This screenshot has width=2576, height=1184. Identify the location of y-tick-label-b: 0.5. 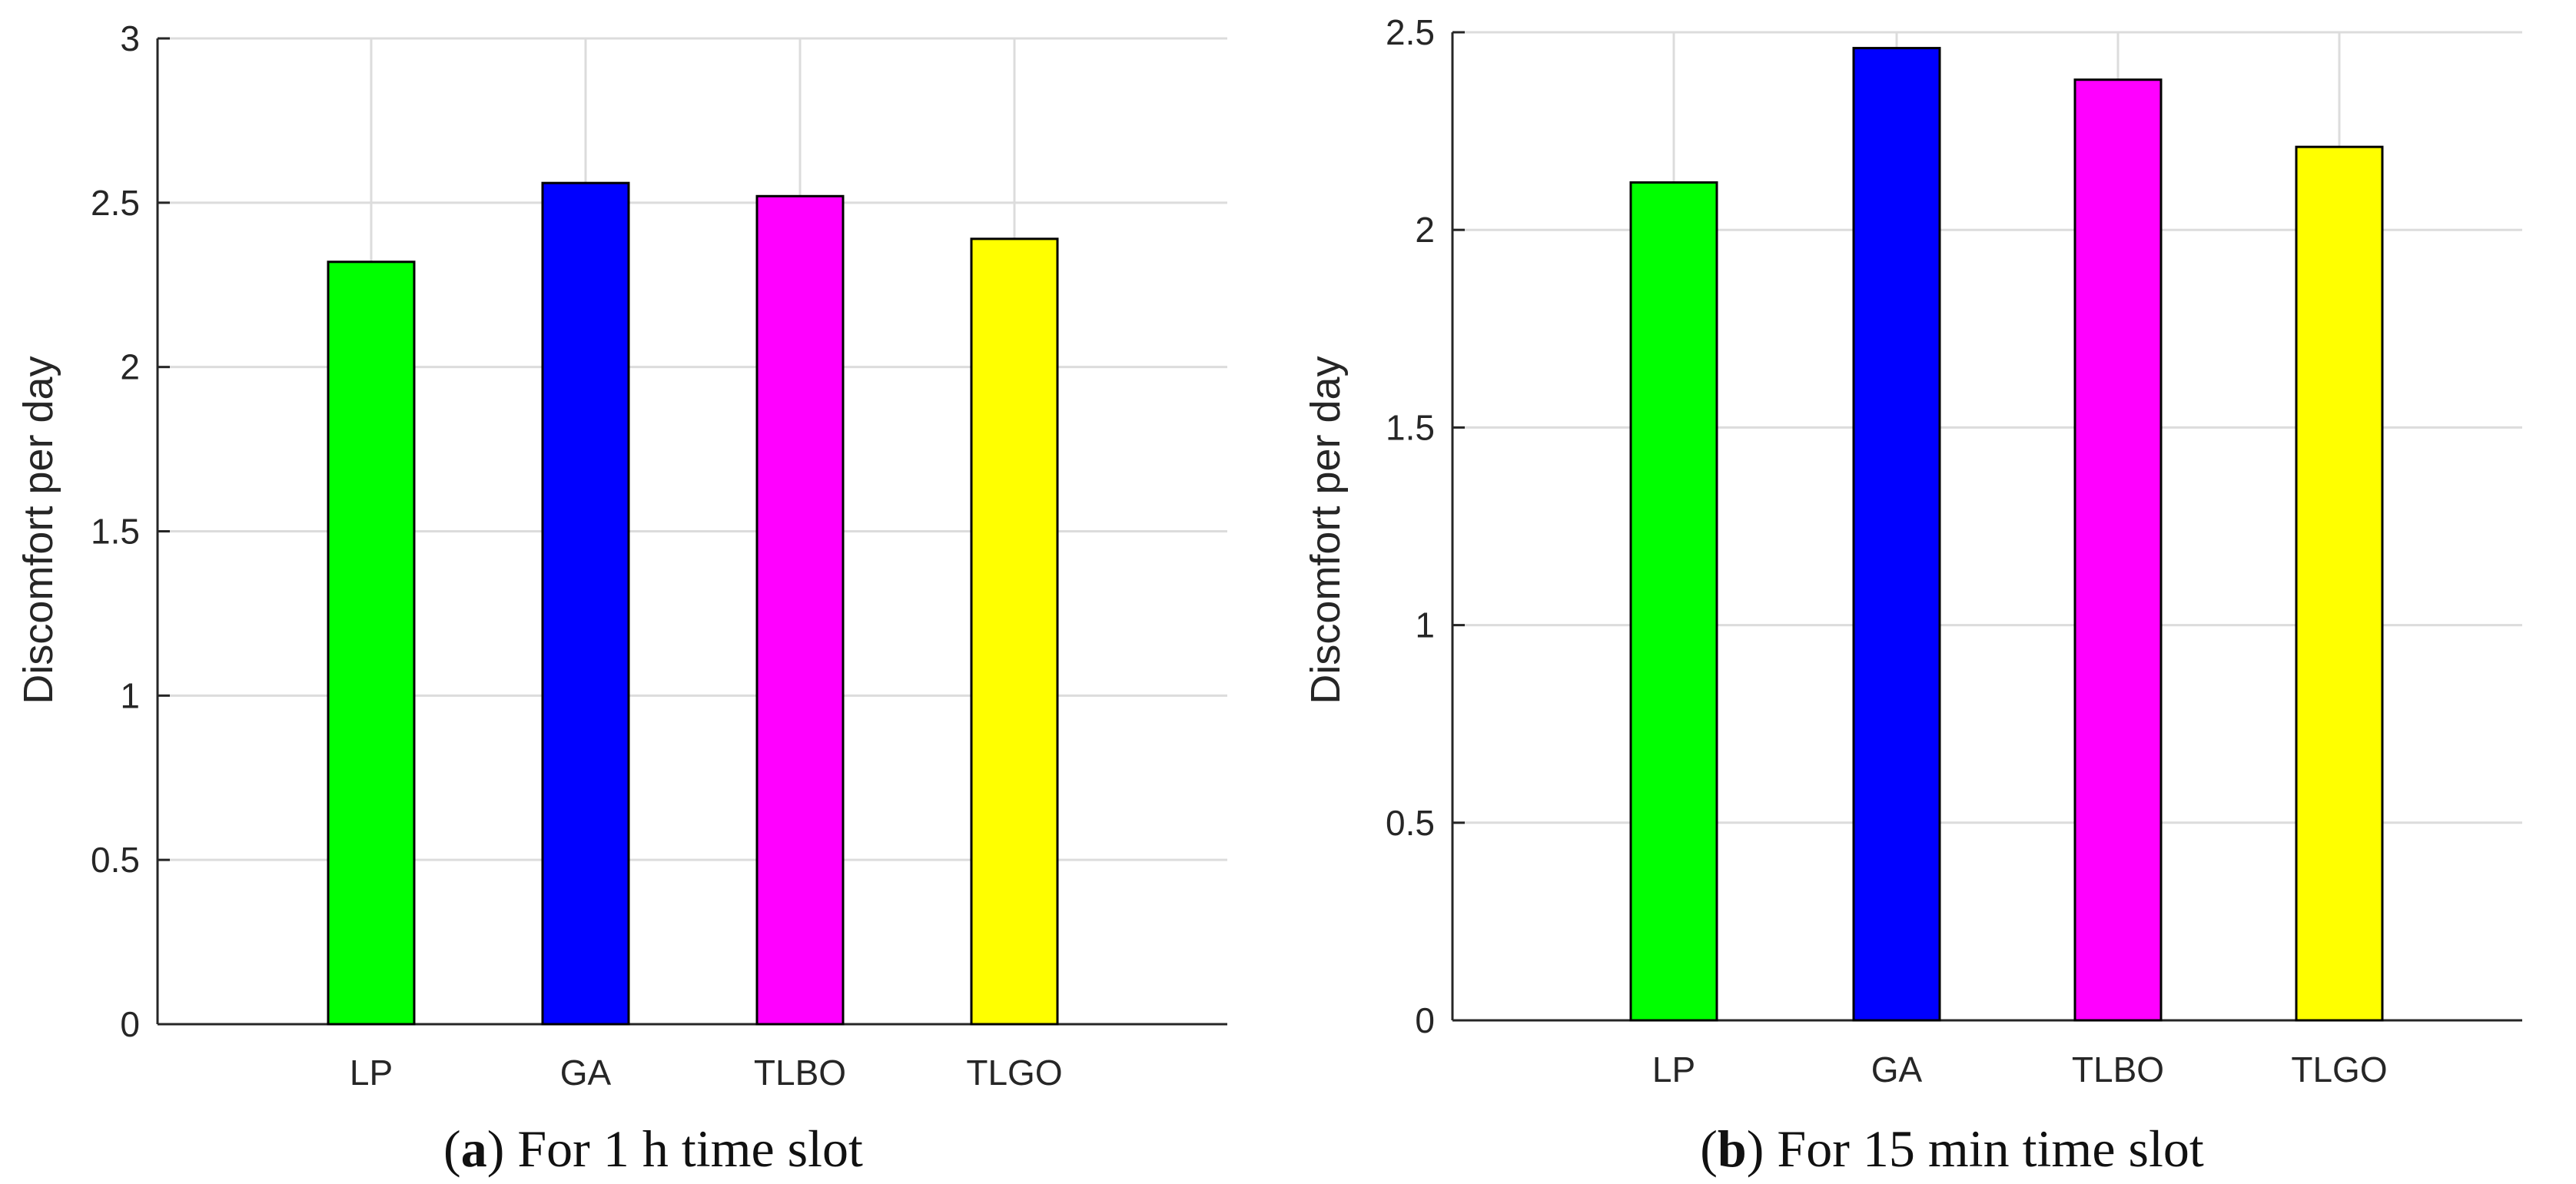
(1410, 823).